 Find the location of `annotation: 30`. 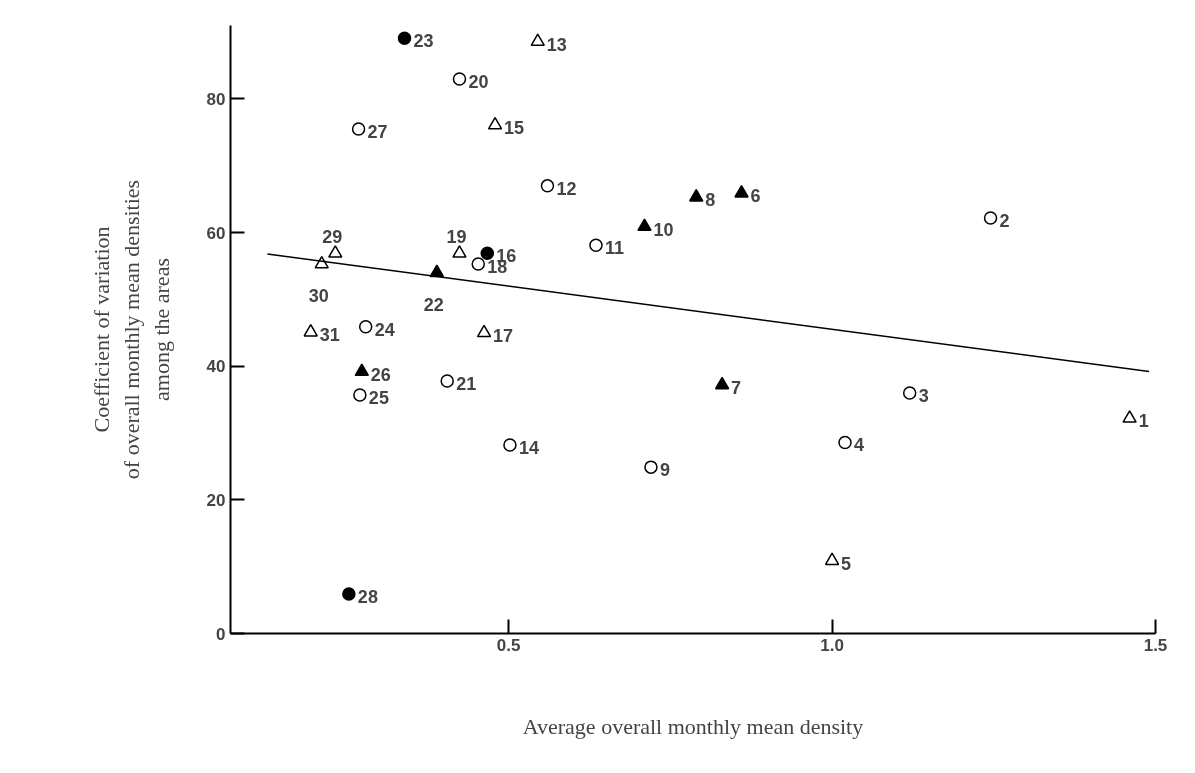

annotation: 30 is located at coordinates (318, 296).